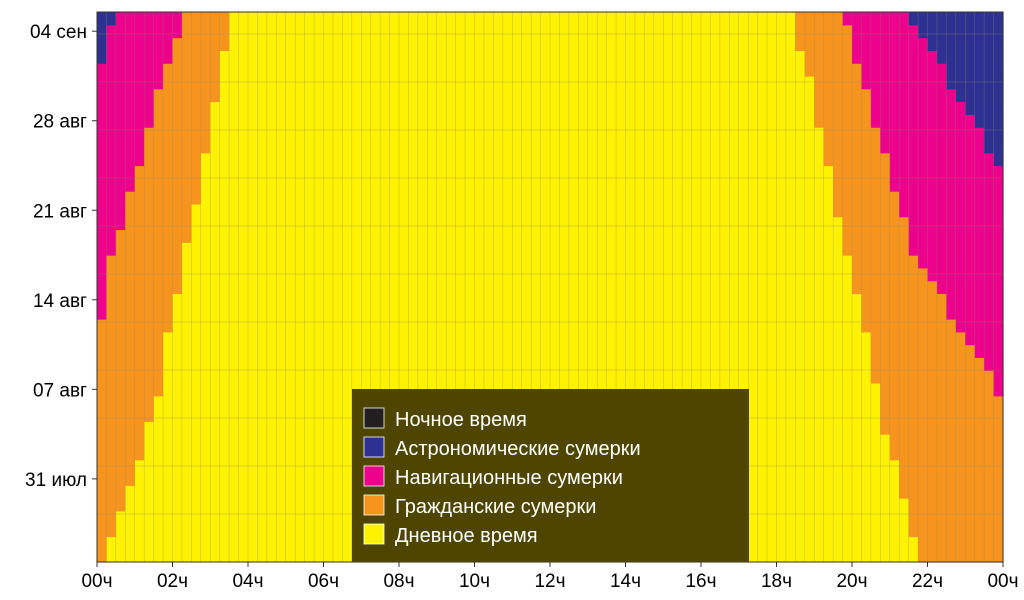 This screenshot has width=1024, height=600. What do you see at coordinates (61, 256) in the screenshot?
I see `y-axis: 31 июл 07 авг 14 авг 21 авг 28 авг 04 сен` at bounding box center [61, 256].